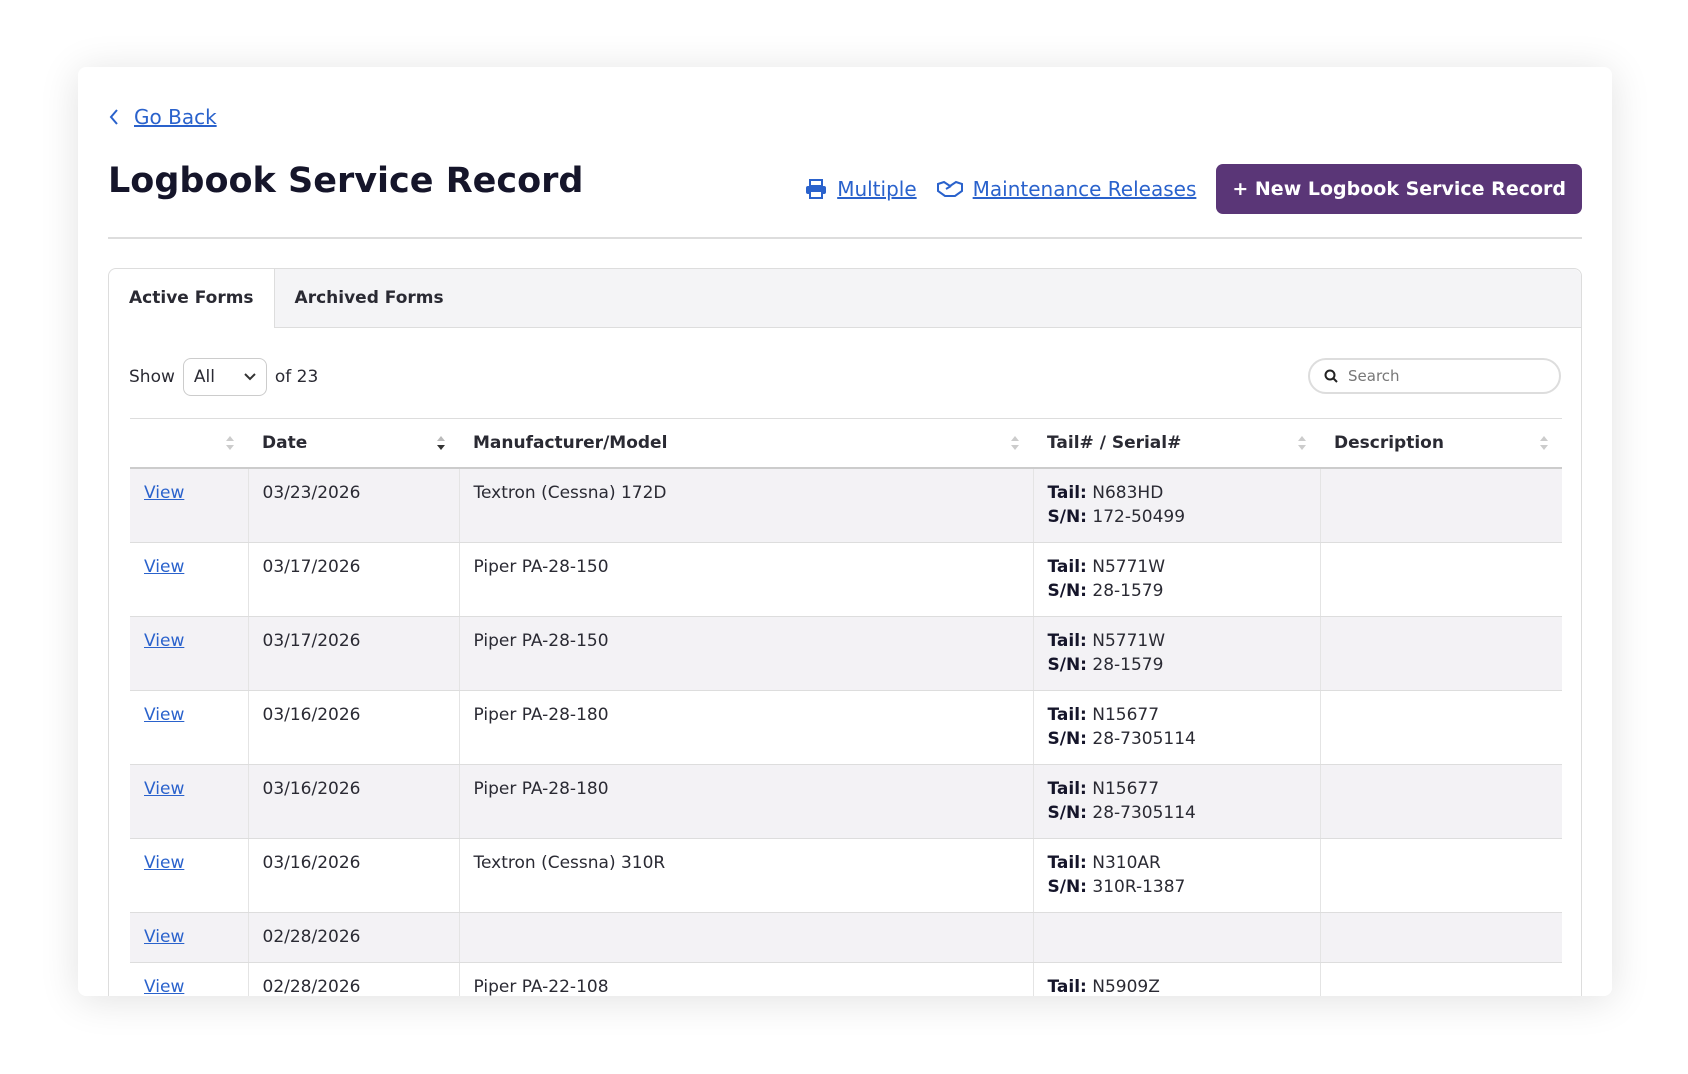 The height and width of the screenshot is (1074, 1688). I want to click on tail-line: Tail: N683HD, so click(1177, 493).